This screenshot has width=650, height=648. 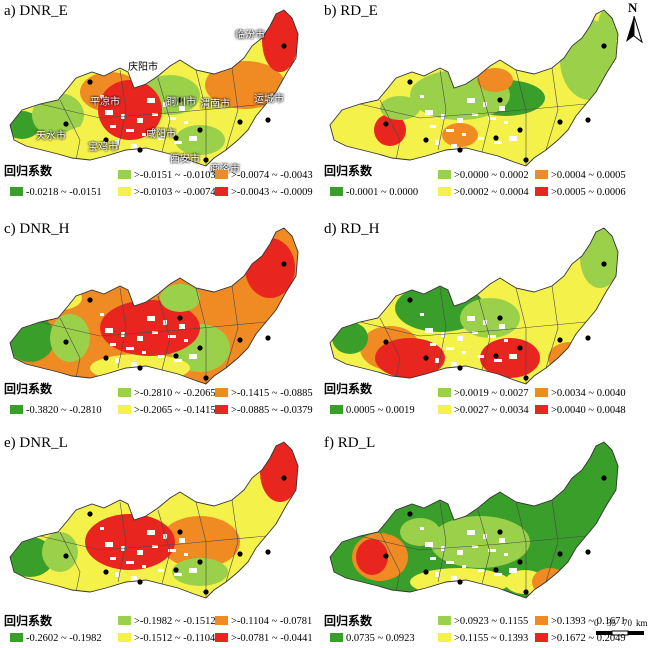 I want to click on legend-label: >0.0000 ~ 0.0002, so click(x=491, y=175).